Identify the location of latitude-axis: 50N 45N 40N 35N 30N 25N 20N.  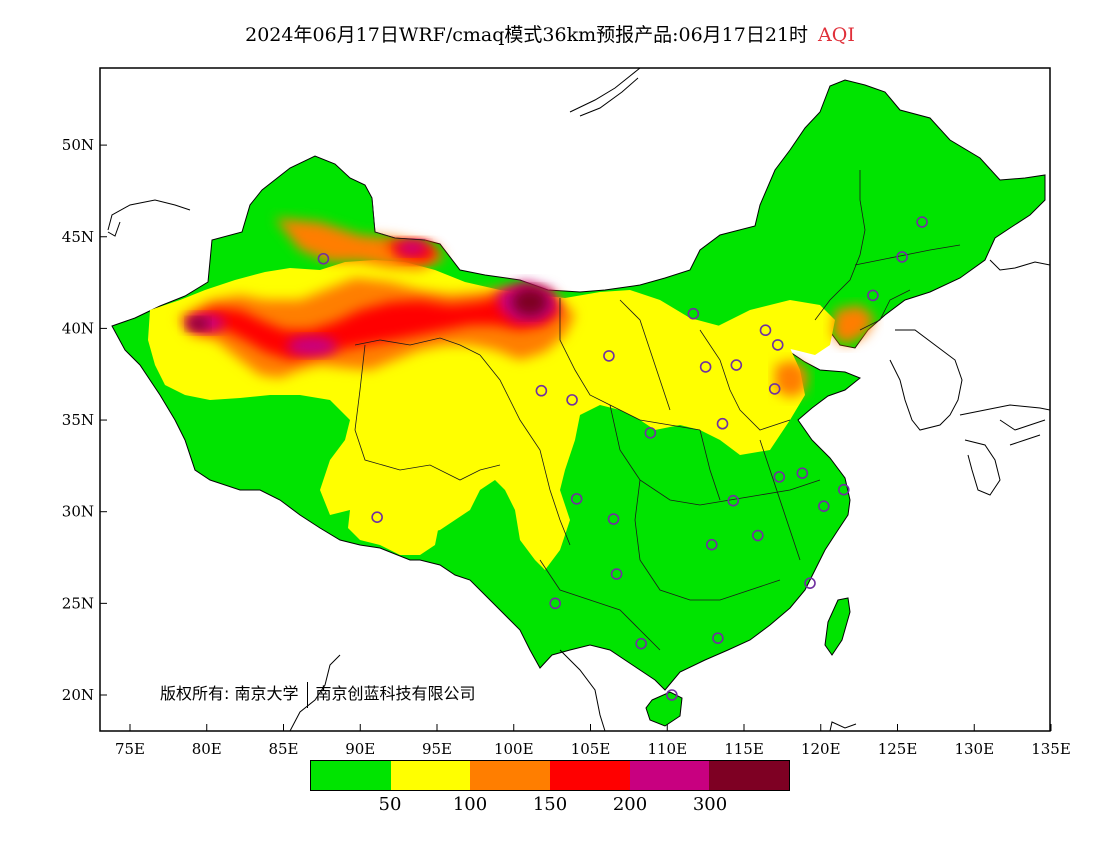
(84, 420).